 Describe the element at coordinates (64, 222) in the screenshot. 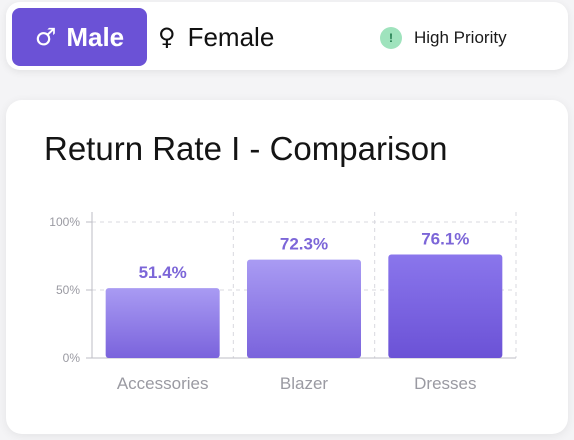

I see `y-tick-label: 100%` at that location.